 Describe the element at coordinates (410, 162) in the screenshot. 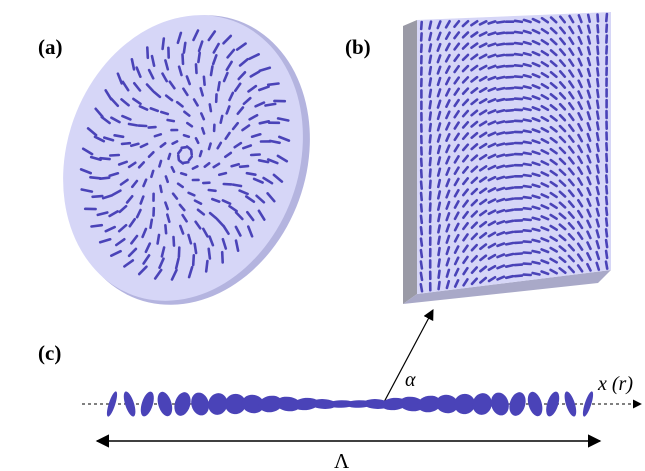

I see `linear-plate-side` at that location.